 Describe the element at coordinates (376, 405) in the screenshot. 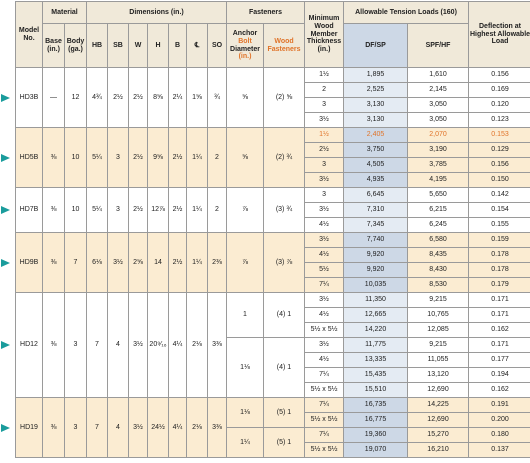

I see `dfsp-load-cell: 16,735` at that location.